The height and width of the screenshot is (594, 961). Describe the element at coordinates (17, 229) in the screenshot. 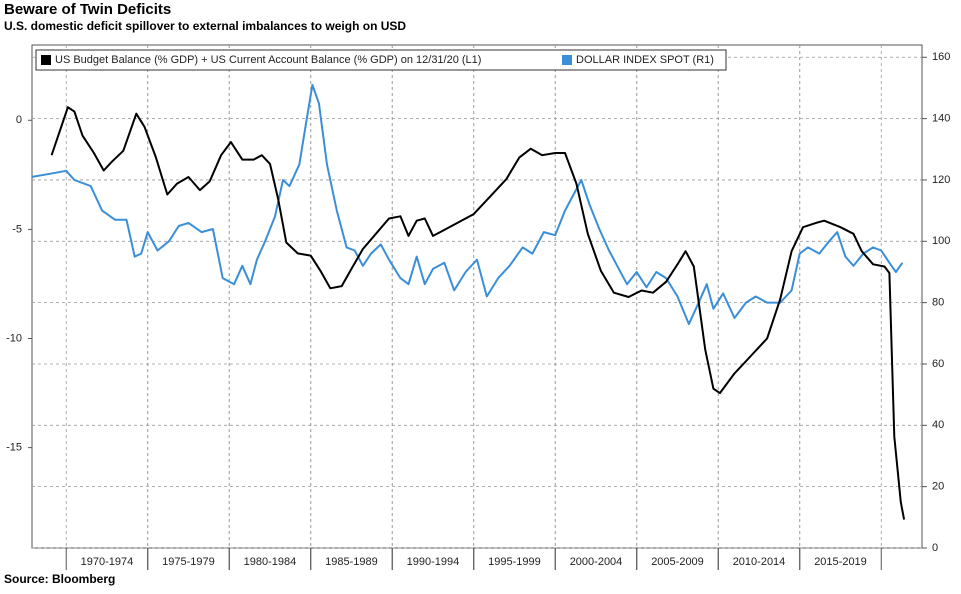

I see `y-tick-label: -5` at that location.